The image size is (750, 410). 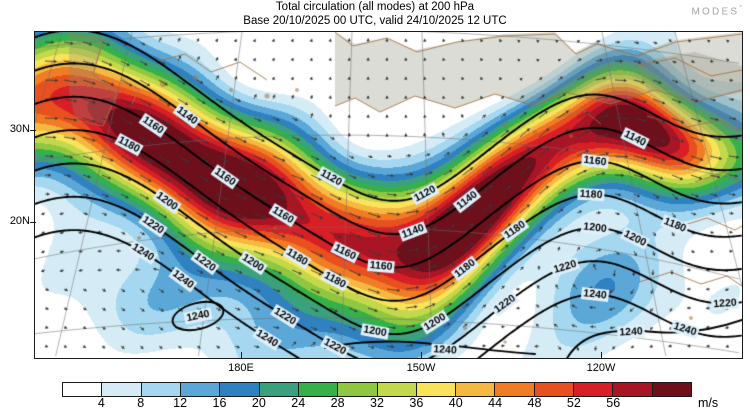 I want to click on colorbar-tick-24: 24, so click(x=298, y=403).